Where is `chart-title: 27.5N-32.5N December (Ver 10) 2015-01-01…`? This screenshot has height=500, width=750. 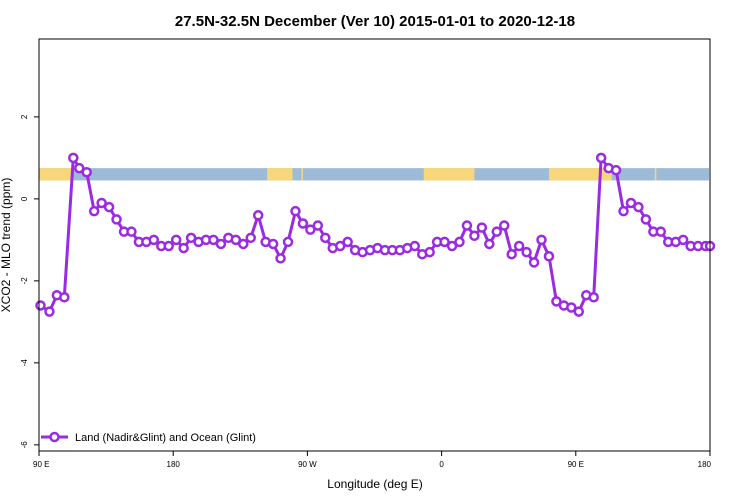
chart-title: 27.5N-32.5N December (Ver 10) 2015-01-01… is located at coordinates (375, 21).